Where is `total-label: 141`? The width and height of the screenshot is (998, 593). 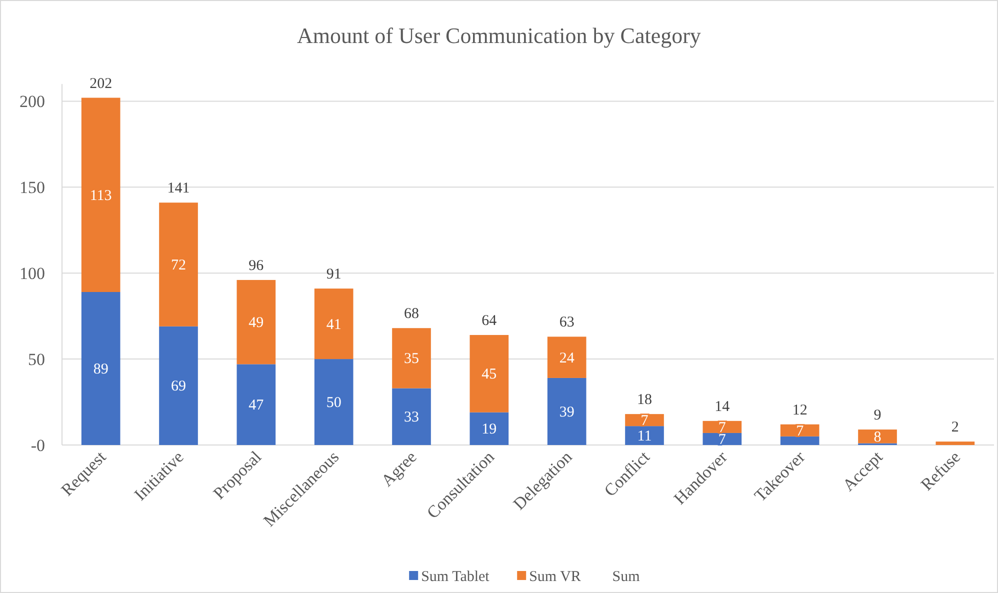 total-label: 141 is located at coordinates (178, 188).